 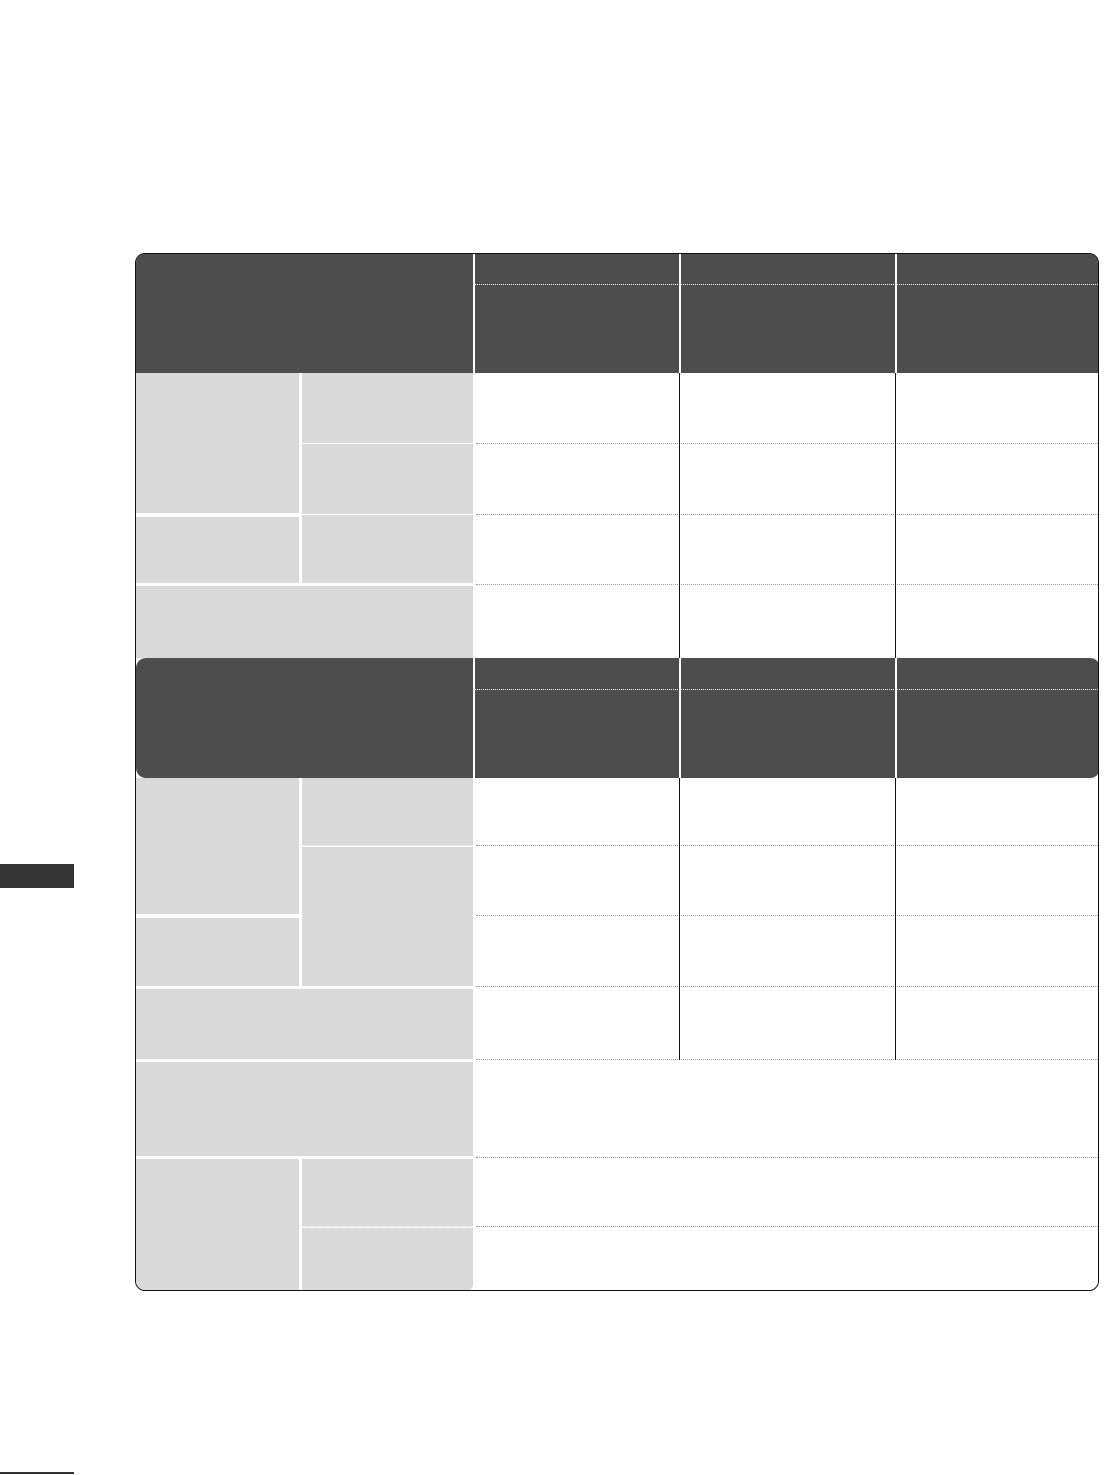 What do you see at coordinates (786, 689) in the screenshot?
I see `header-2-divider` at bounding box center [786, 689].